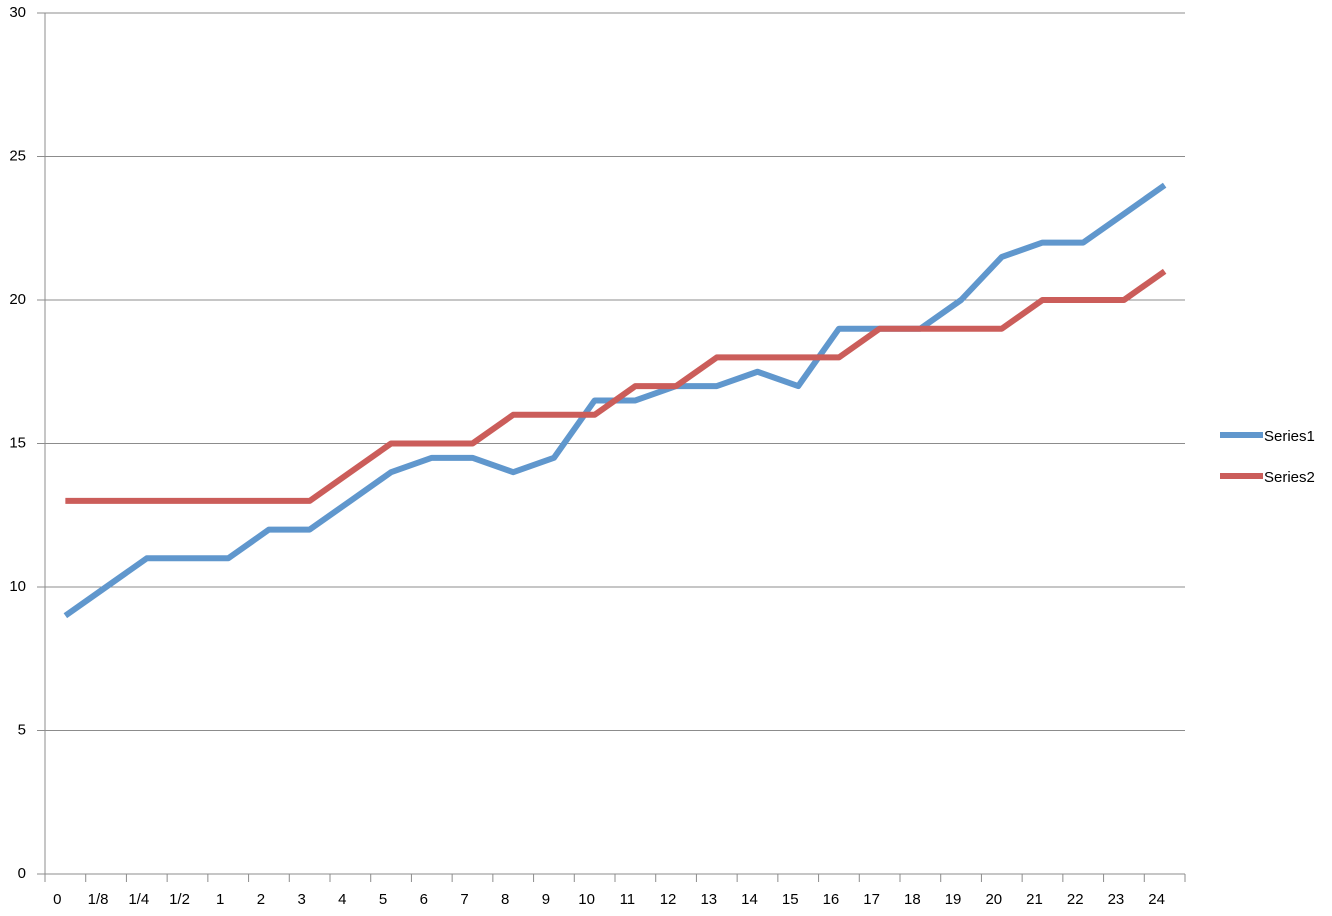 This screenshot has width=1332, height=916. I want to click on x-tick-label: 16, so click(831, 899).